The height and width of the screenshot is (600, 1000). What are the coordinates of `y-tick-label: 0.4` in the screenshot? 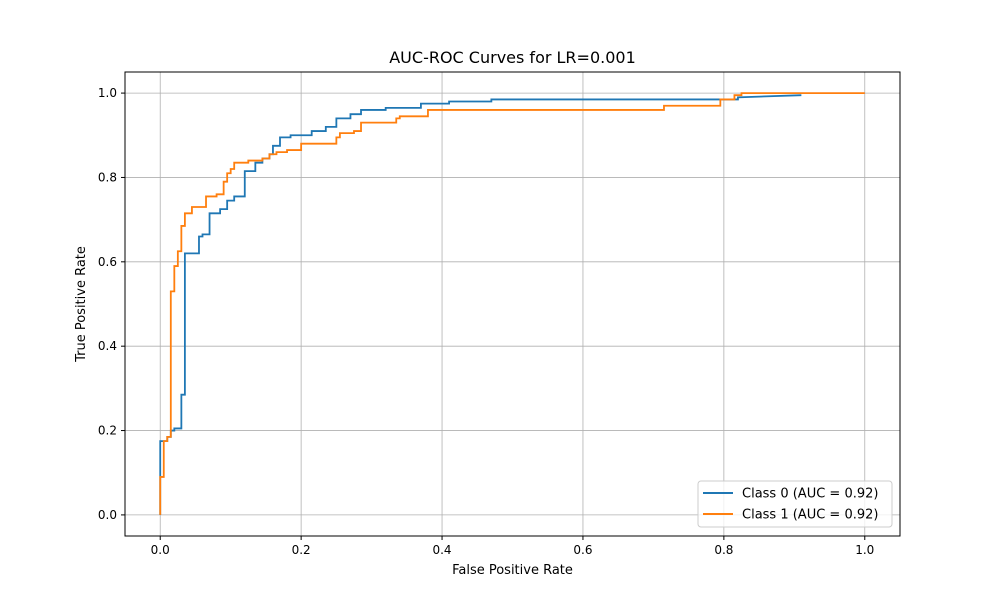 It's located at (107, 346).